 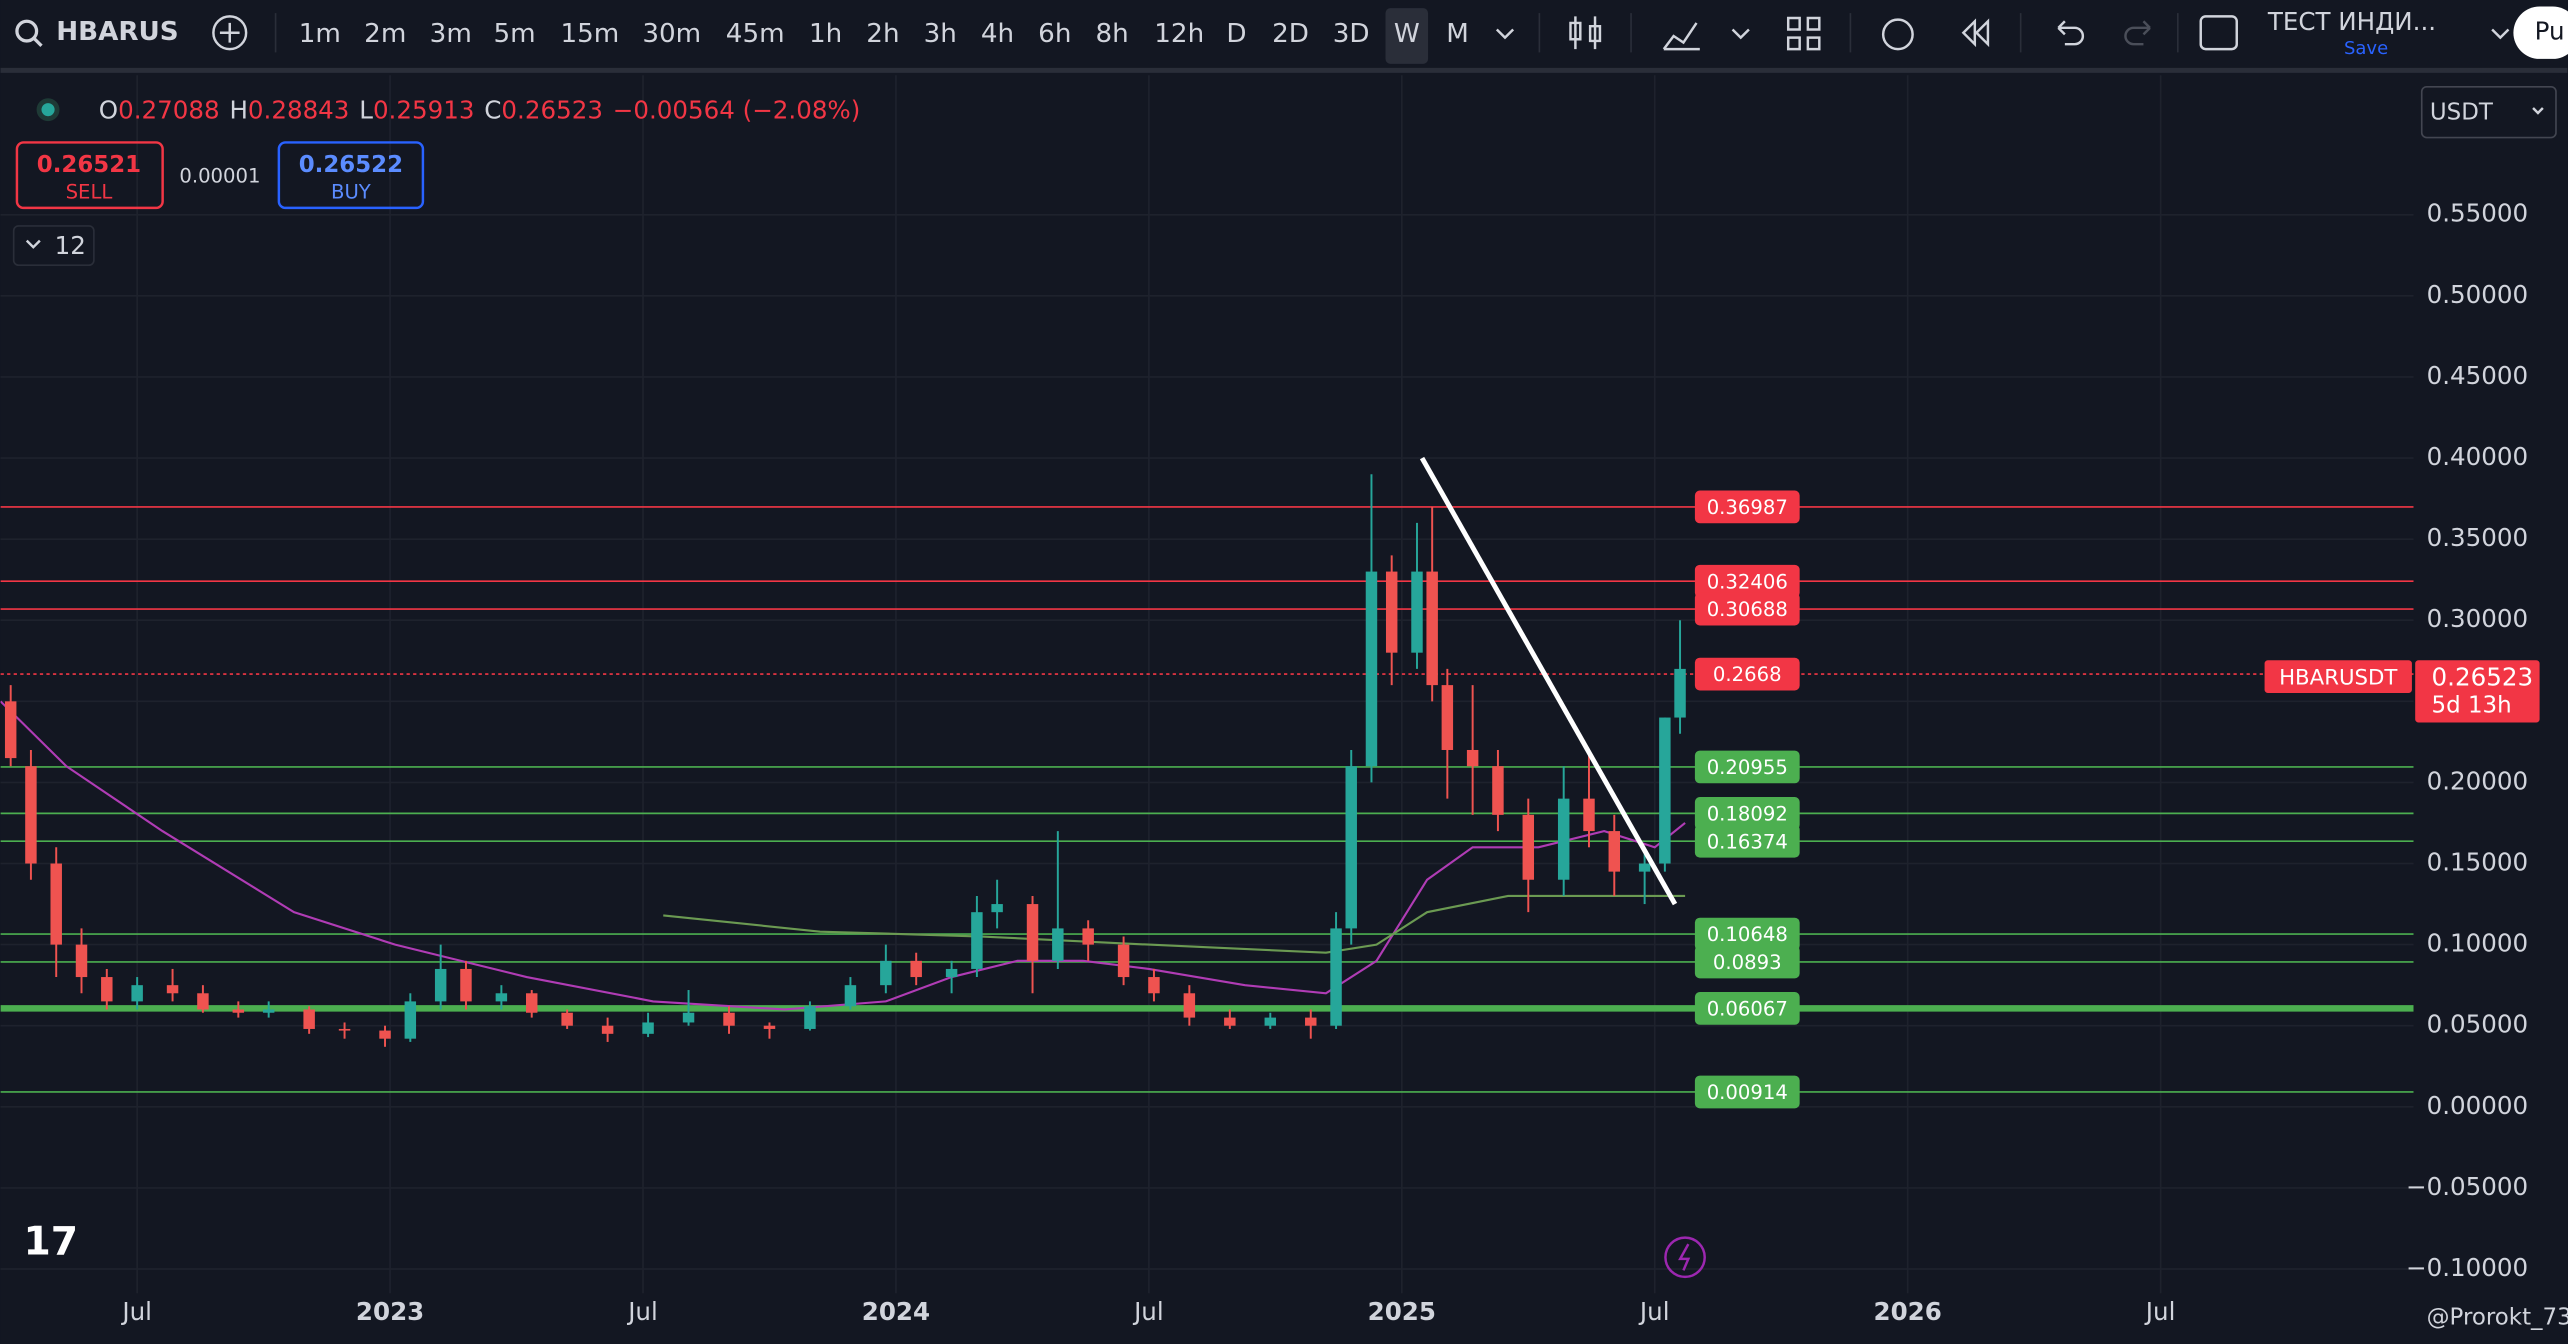 I want to click on toolbar, so click(x=1284, y=34).